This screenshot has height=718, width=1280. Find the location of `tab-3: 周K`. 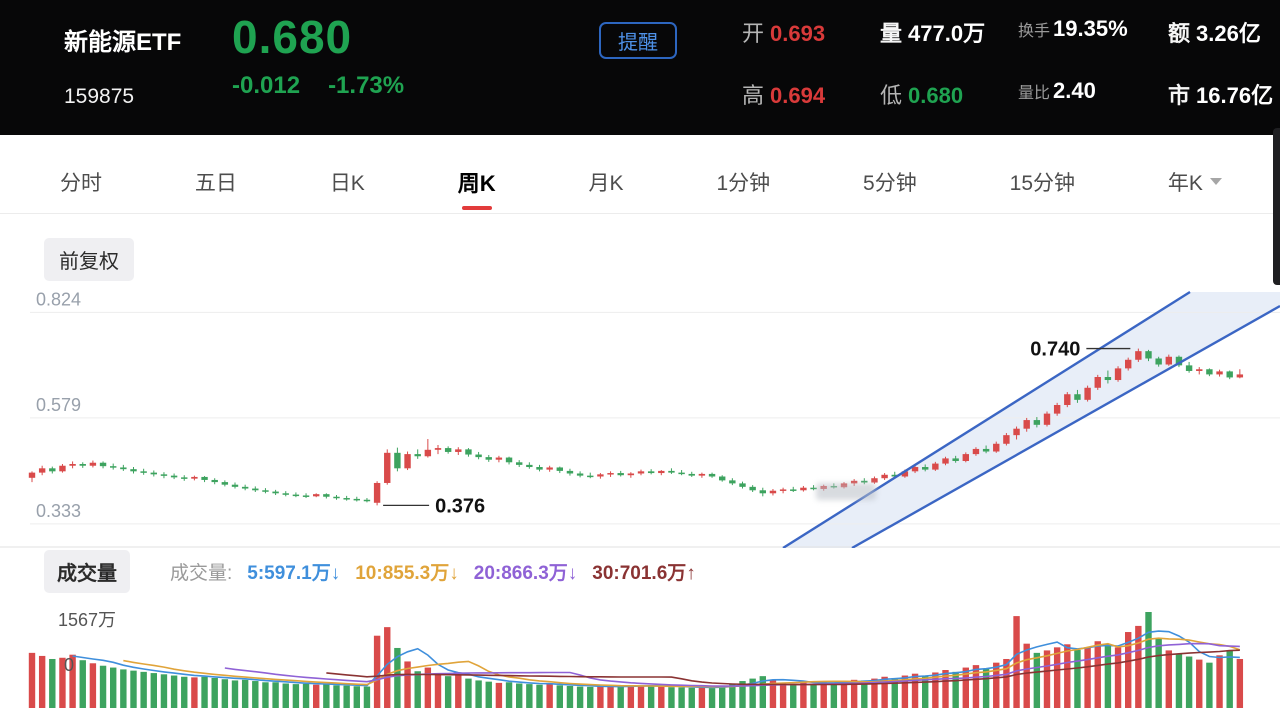

tab-3: 周K is located at coordinates (477, 181).